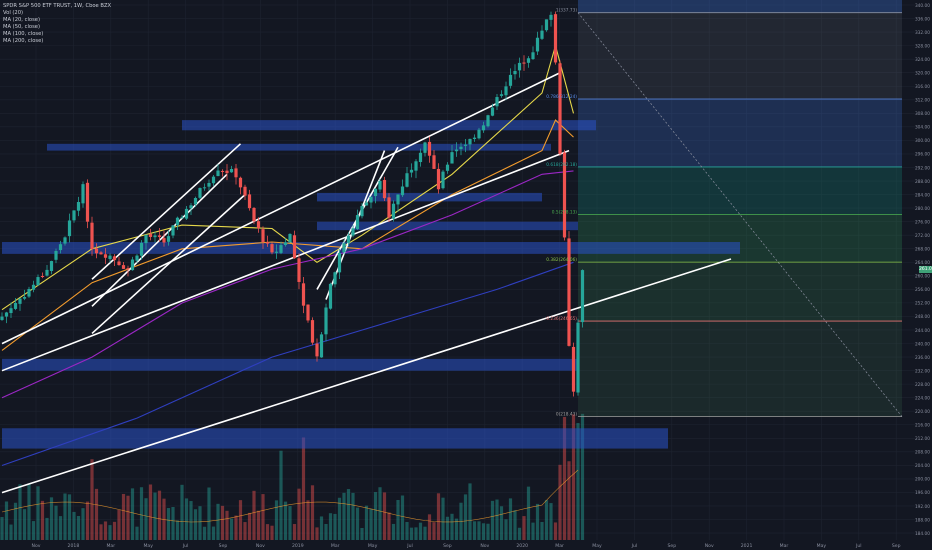 The image size is (932, 550). Describe the element at coordinates (23, 34) in the screenshot. I see `legend-indicator-ma100: MA (100, close)` at that location.